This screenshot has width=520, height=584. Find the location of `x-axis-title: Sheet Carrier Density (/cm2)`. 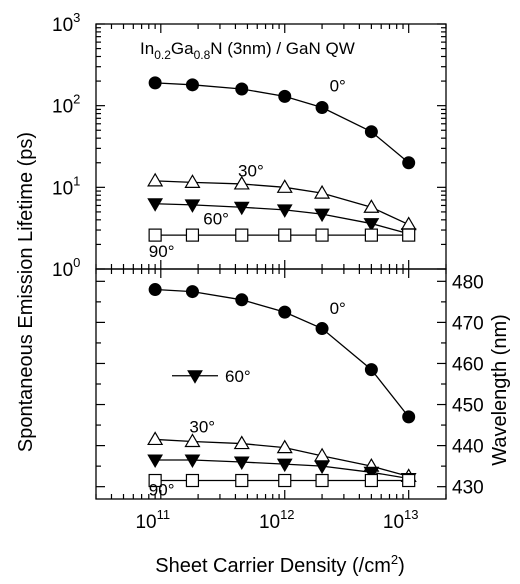

x-axis-title: Sheet Carrier Density (/cm2) is located at coordinates (280, 564).